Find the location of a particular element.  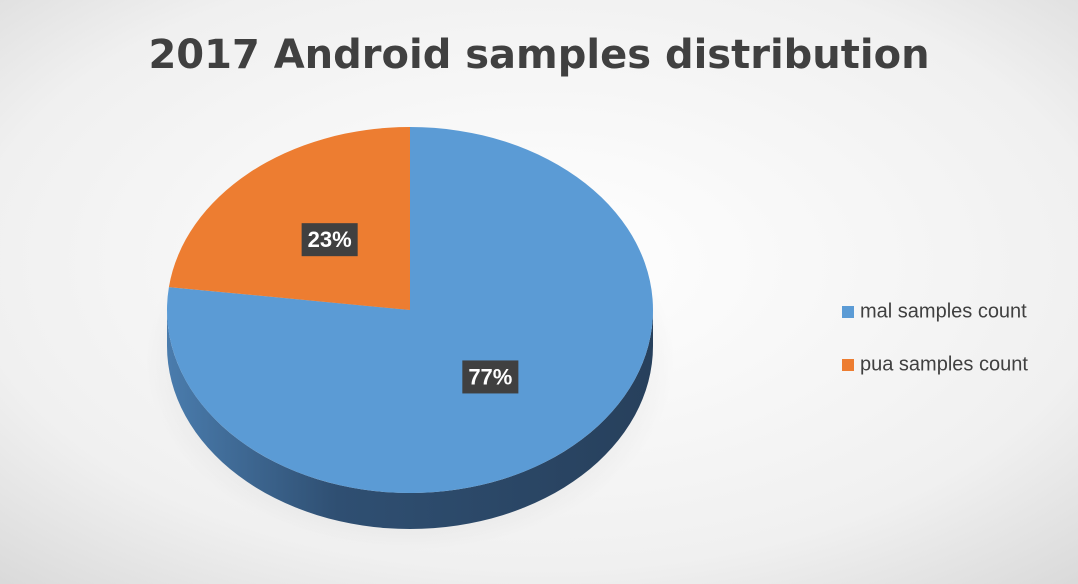

chart-title: 2017 Android samples distribution is located at coordinates (538, 55).